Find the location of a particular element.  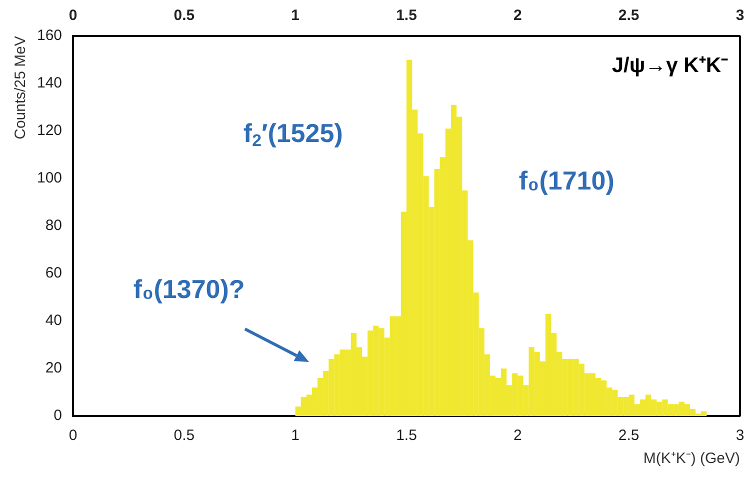

x2-tick-label: 2.5 is located at coordinates (629, 15).